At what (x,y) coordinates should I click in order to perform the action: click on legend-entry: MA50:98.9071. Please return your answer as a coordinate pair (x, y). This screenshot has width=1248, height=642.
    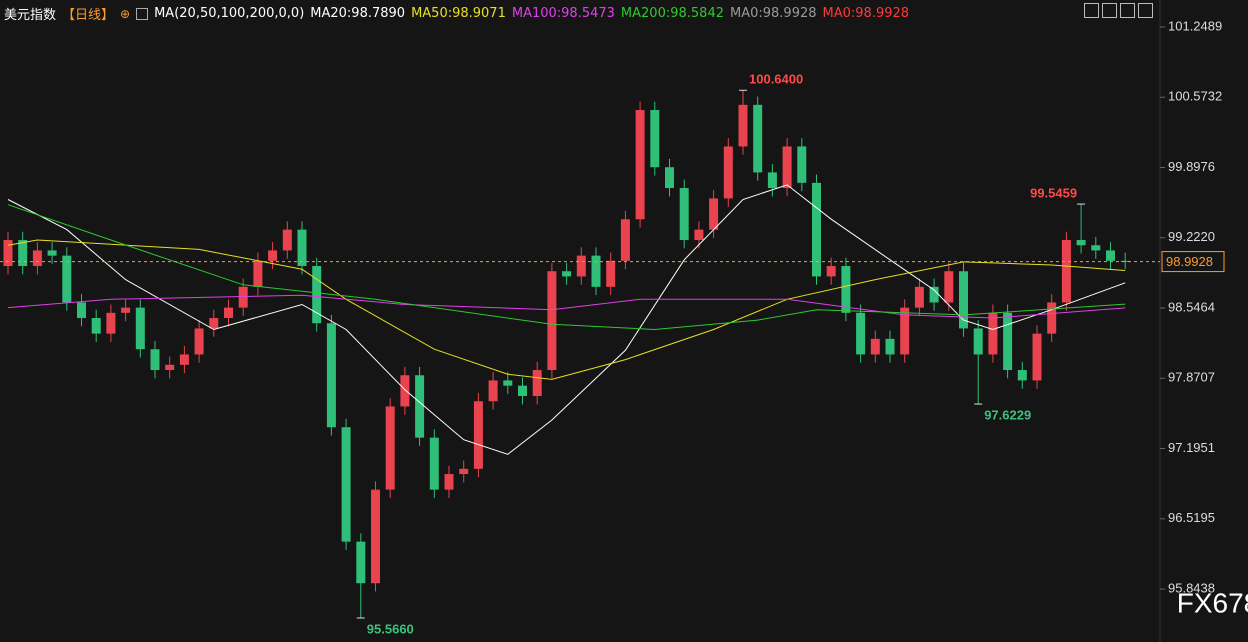
    Looking at the image, I should click on (458, 13).